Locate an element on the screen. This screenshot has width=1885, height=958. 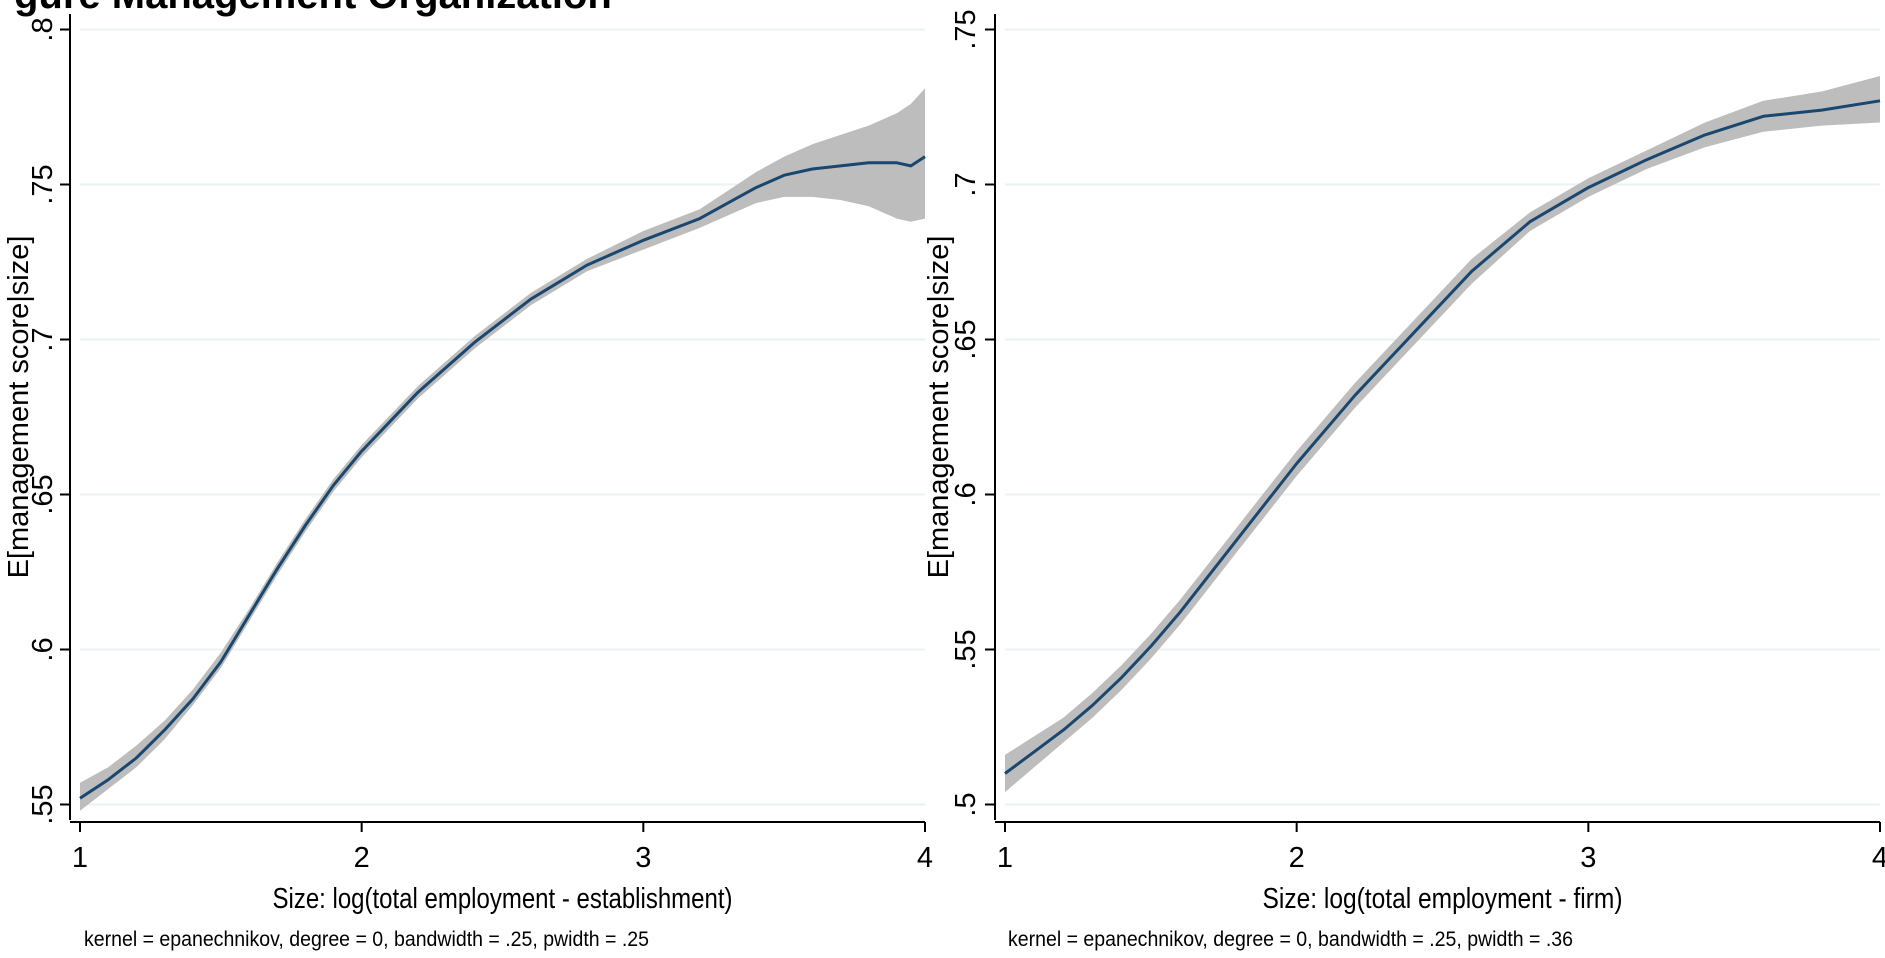
y-tick-label-2: .6 is located at coordinates (43, 649).